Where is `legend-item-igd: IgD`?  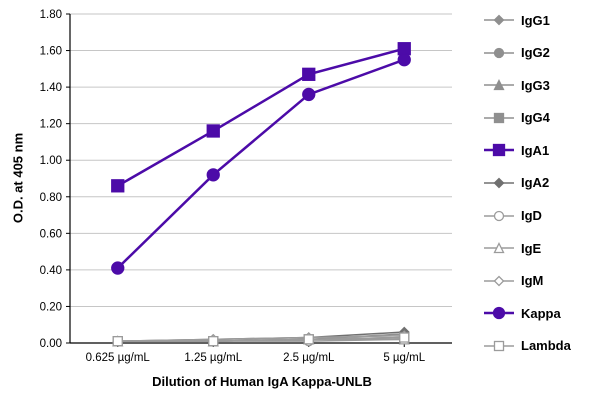
legend-item-igd: IgD is located at coordinates (526, 216).